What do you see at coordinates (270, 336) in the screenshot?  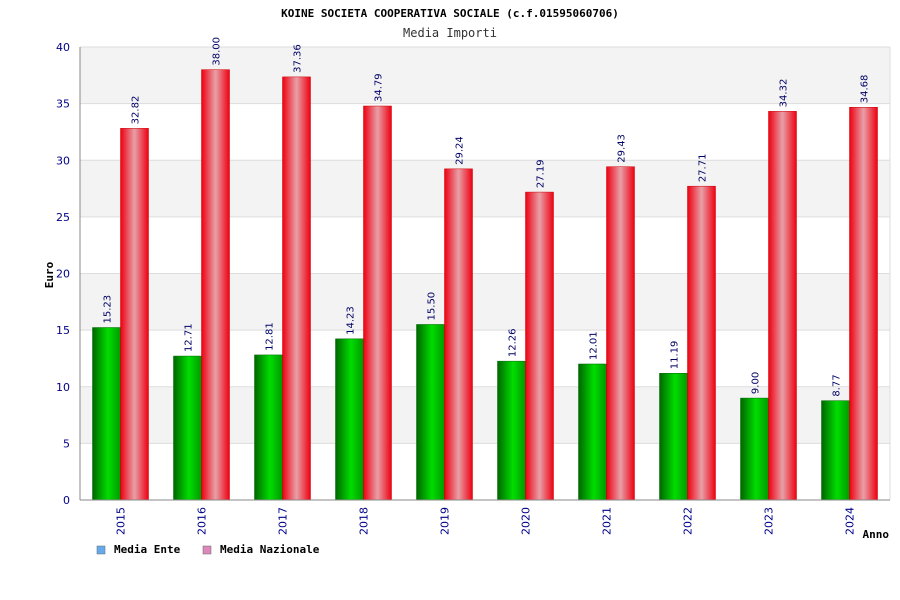 I see `bar-value-label: 12.81` at bounding box center [270, 336].